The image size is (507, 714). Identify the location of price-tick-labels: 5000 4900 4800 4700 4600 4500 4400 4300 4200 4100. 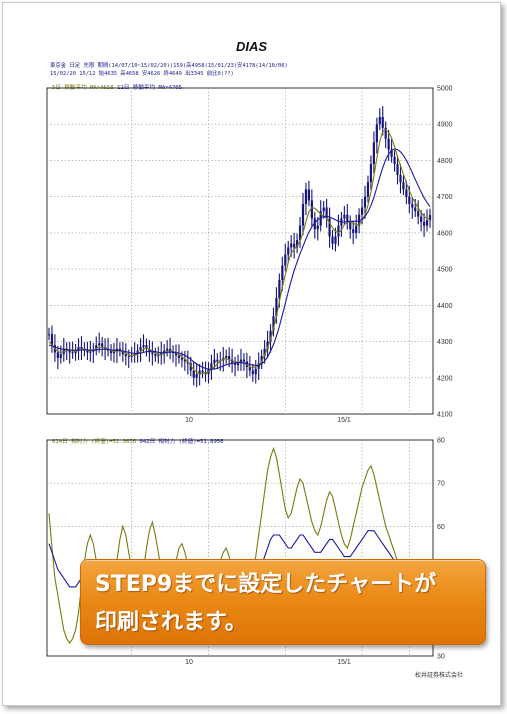
(445, 252).